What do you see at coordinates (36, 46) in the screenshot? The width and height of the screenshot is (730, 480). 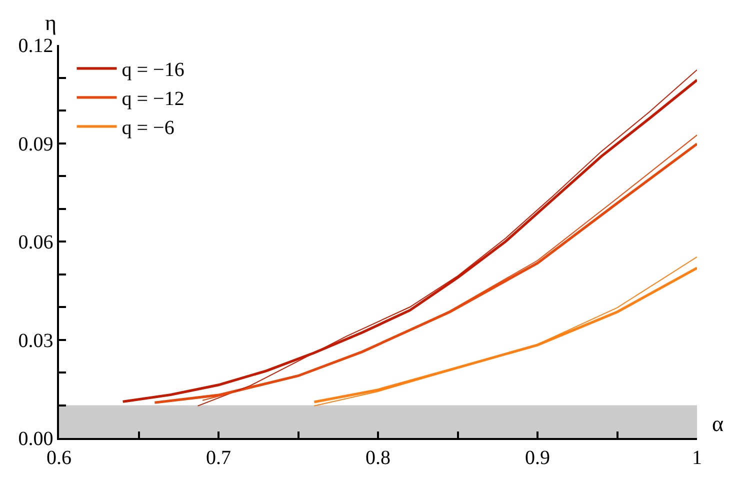 I see `y-tick-label: 0.12` at bounding box center [36, 46].